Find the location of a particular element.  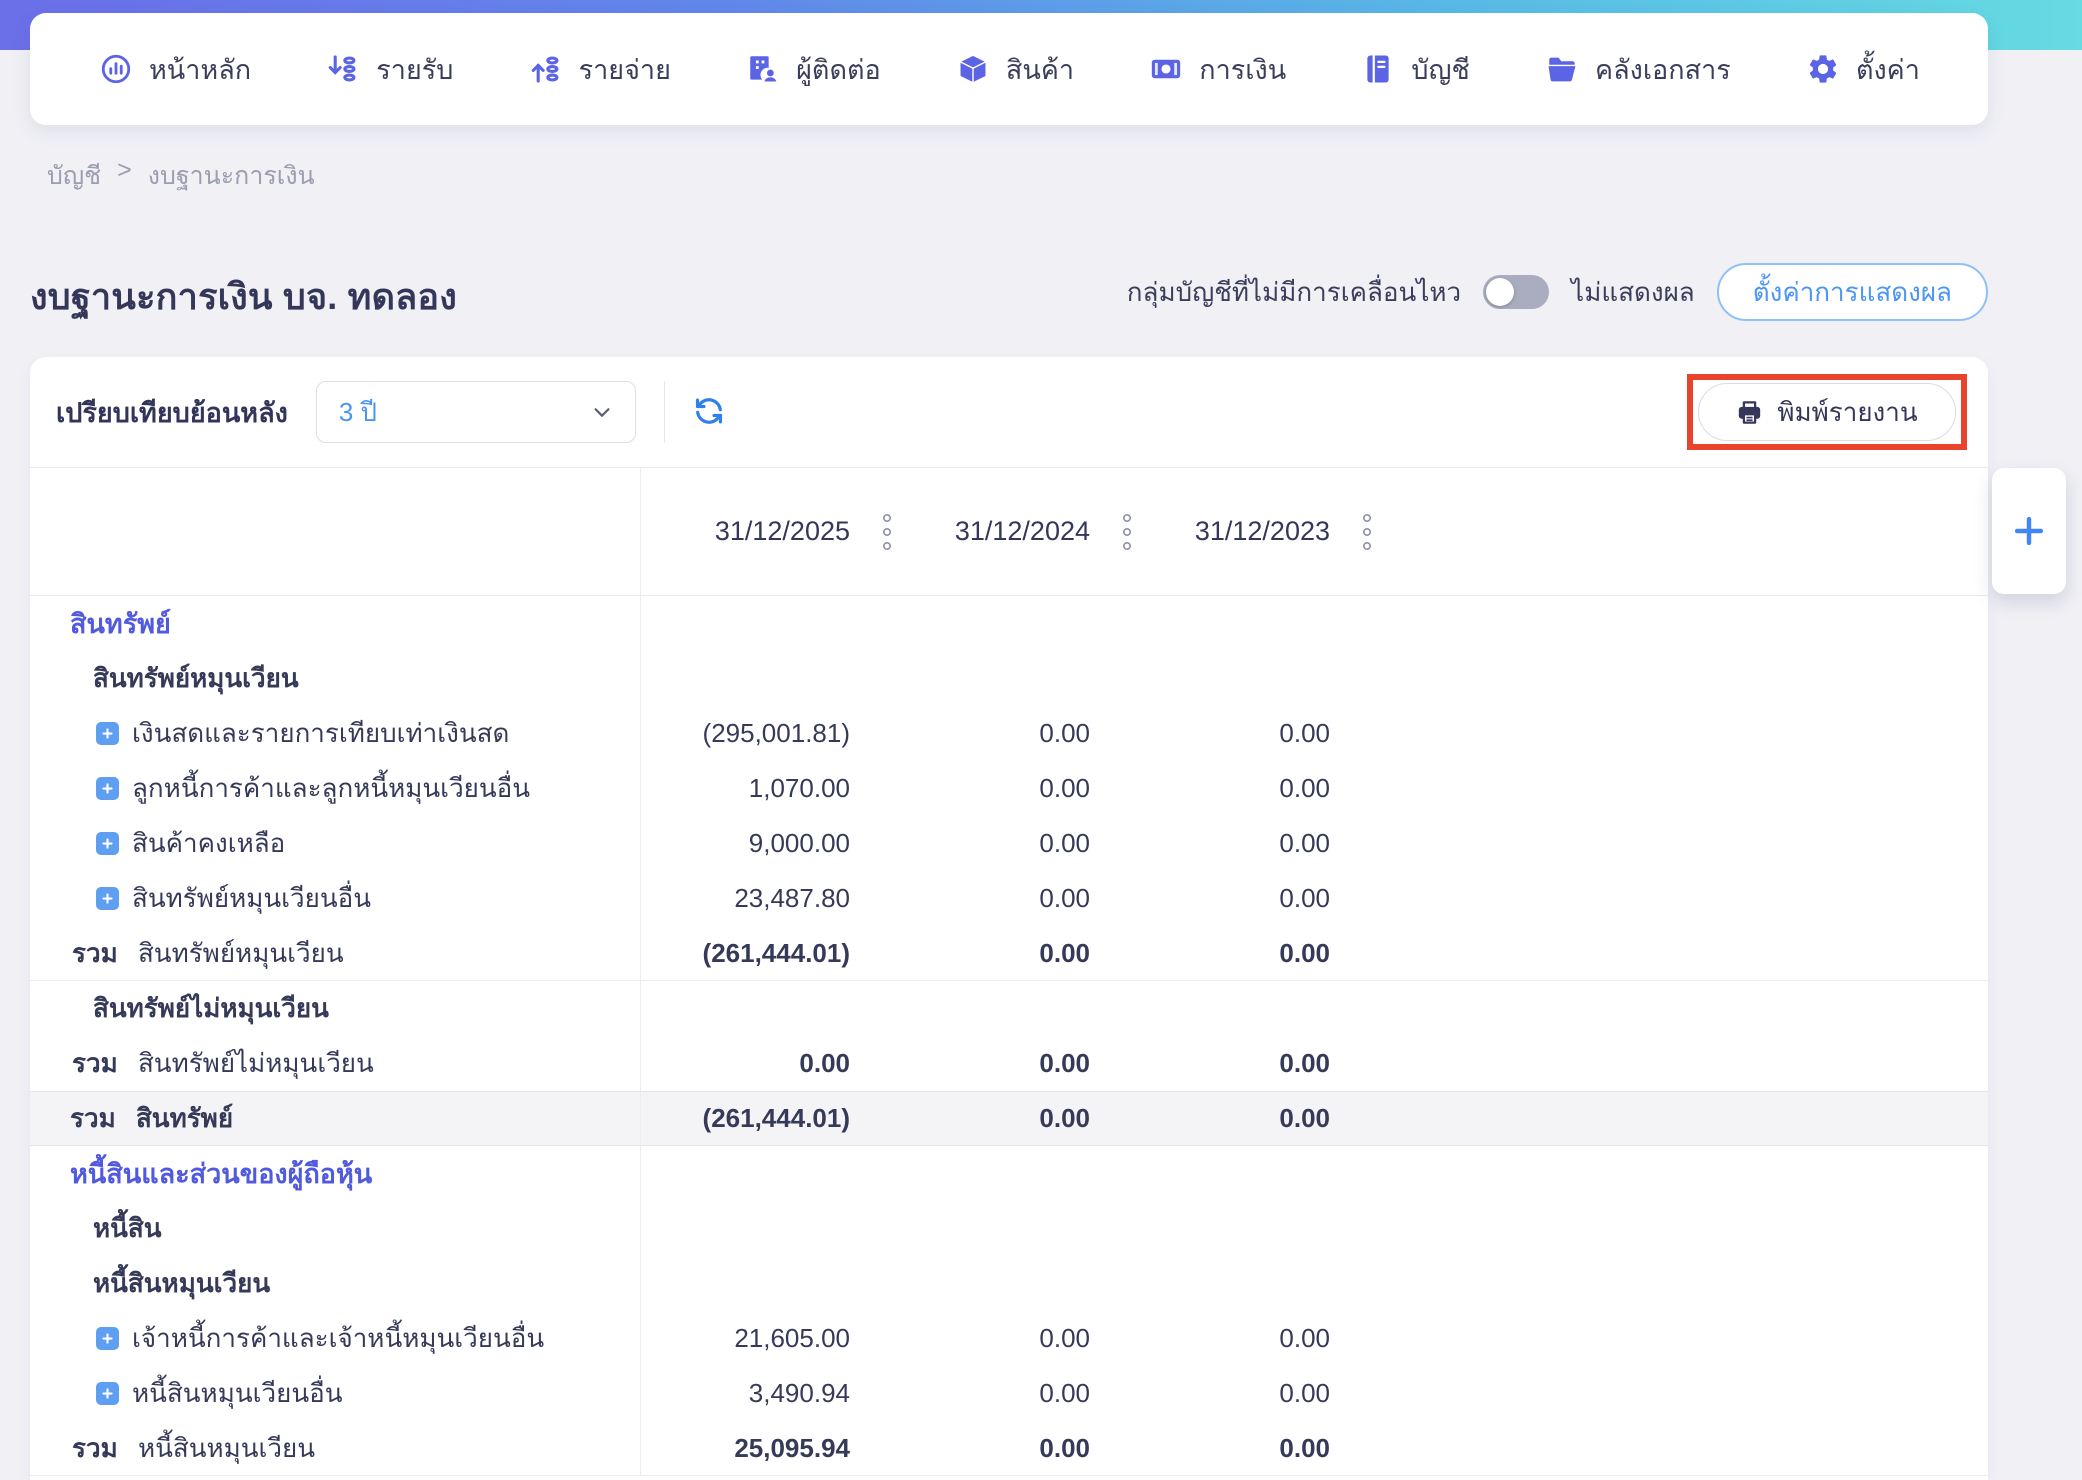

row-label: หนี้สินและส่วนของผู้ถือหุ้น is located at coordinates (221, 1174).